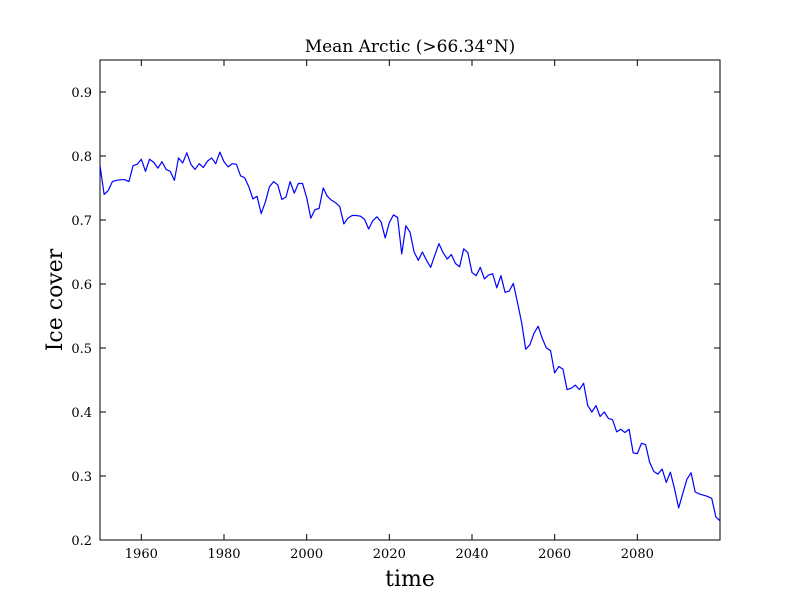 This screenshot has height=600, width=800. What do you see at coordinates (306, 554) in the screenshot?
I see `x-tick-label: 2000` at bounding box center [306, 554].